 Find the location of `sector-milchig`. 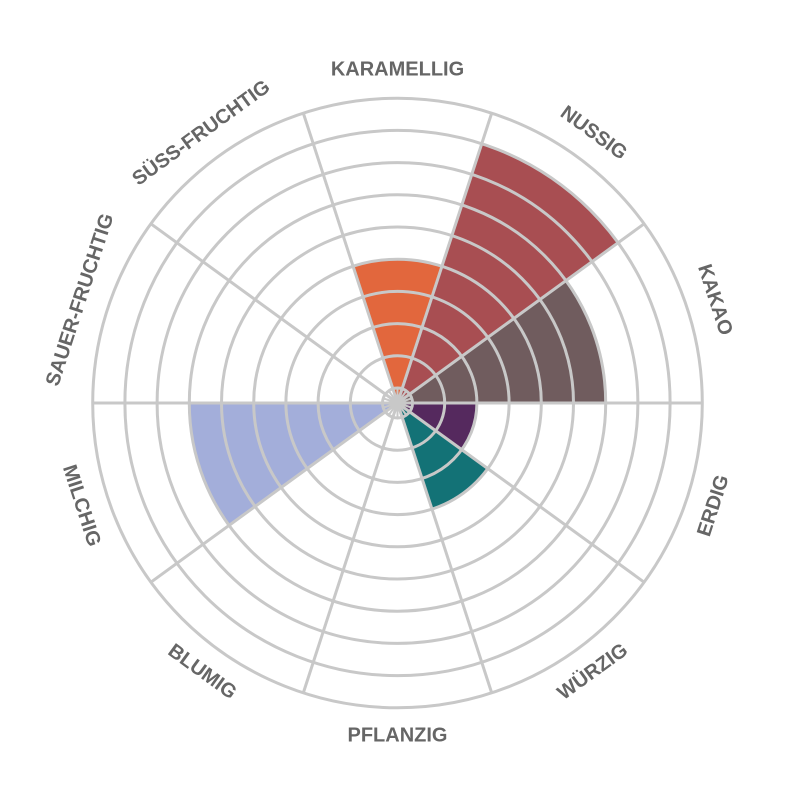

sector-milchig is located at coordinates (293, 464).